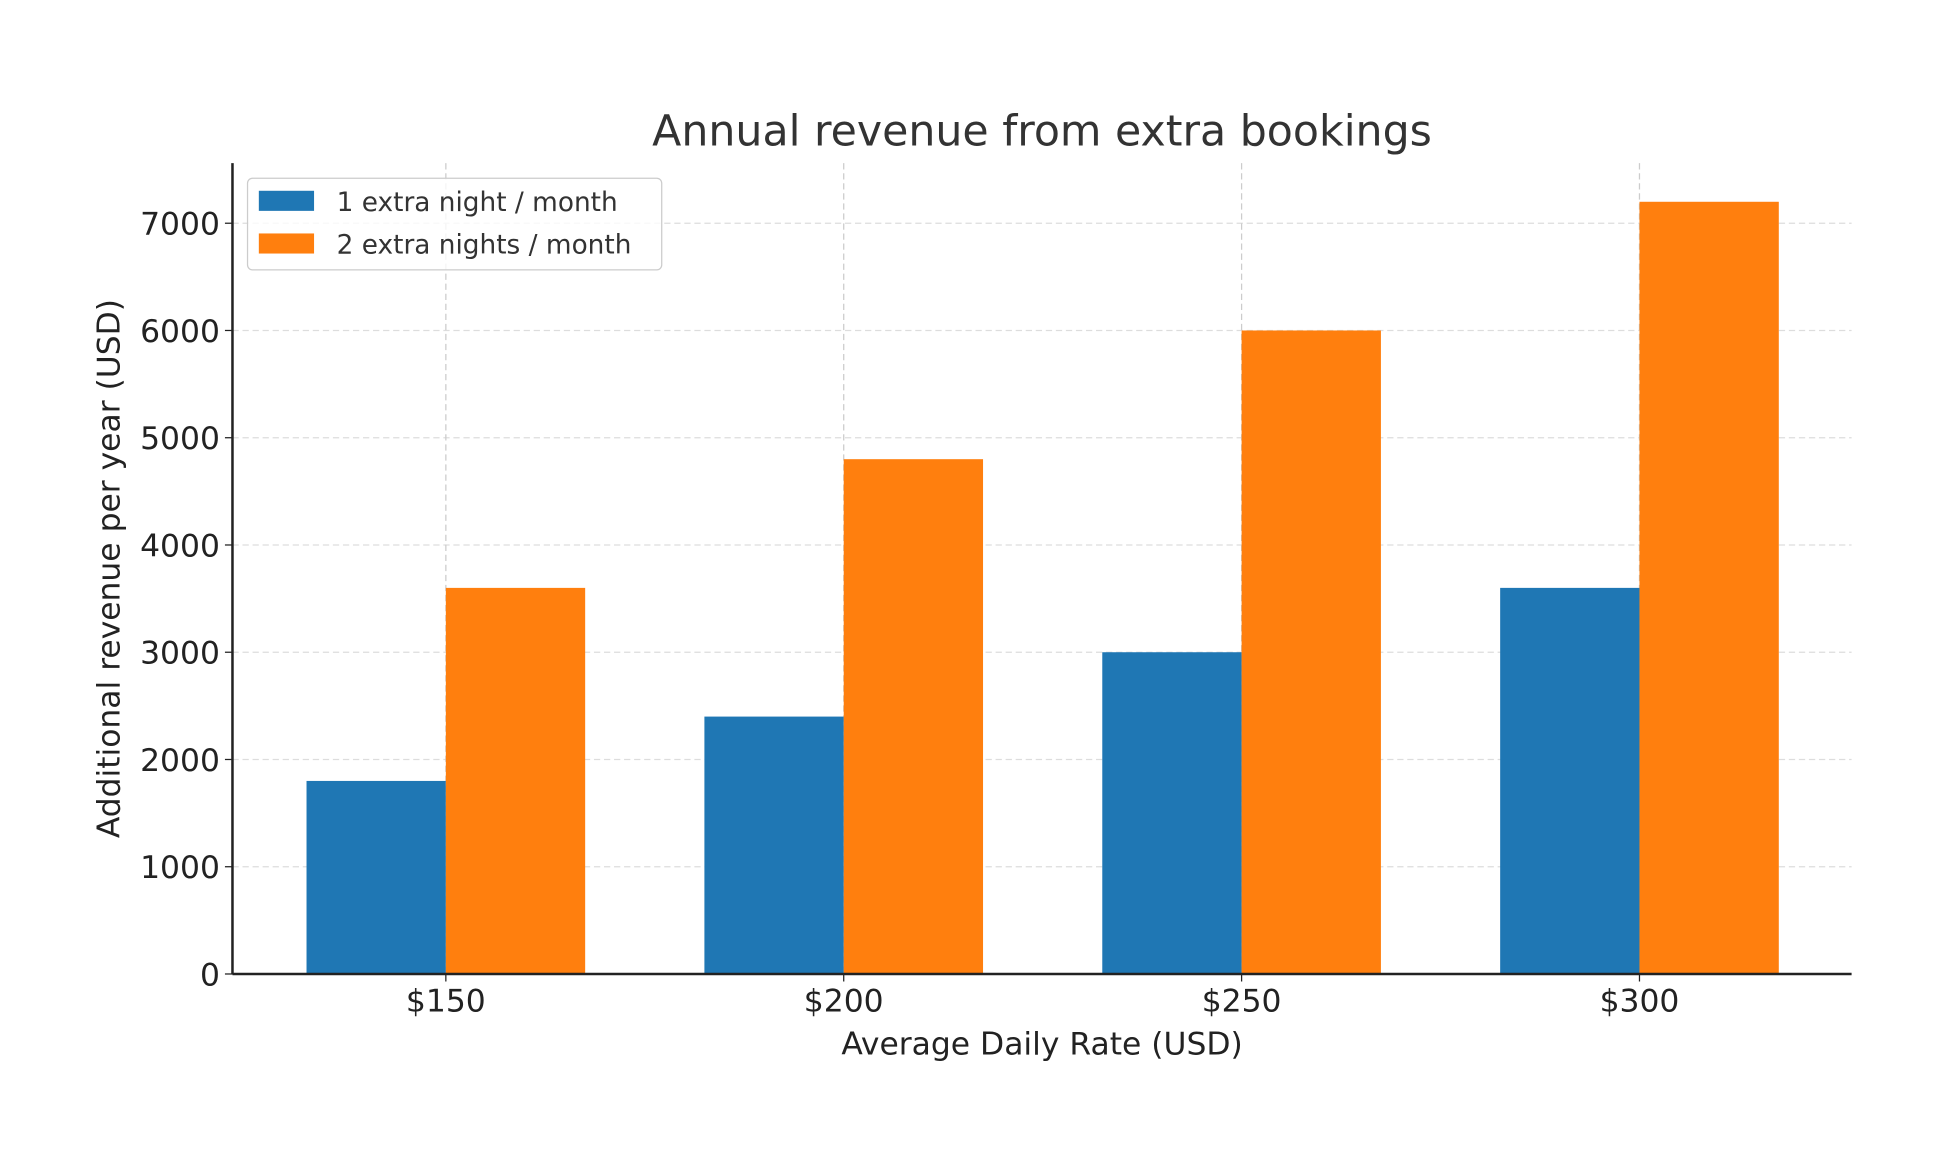 The height and width of the screenshot is (1161, 1946). Describe the element at coordinates (844, 1002) in the screenshot. I see `x-tick-label: $200` at that location.